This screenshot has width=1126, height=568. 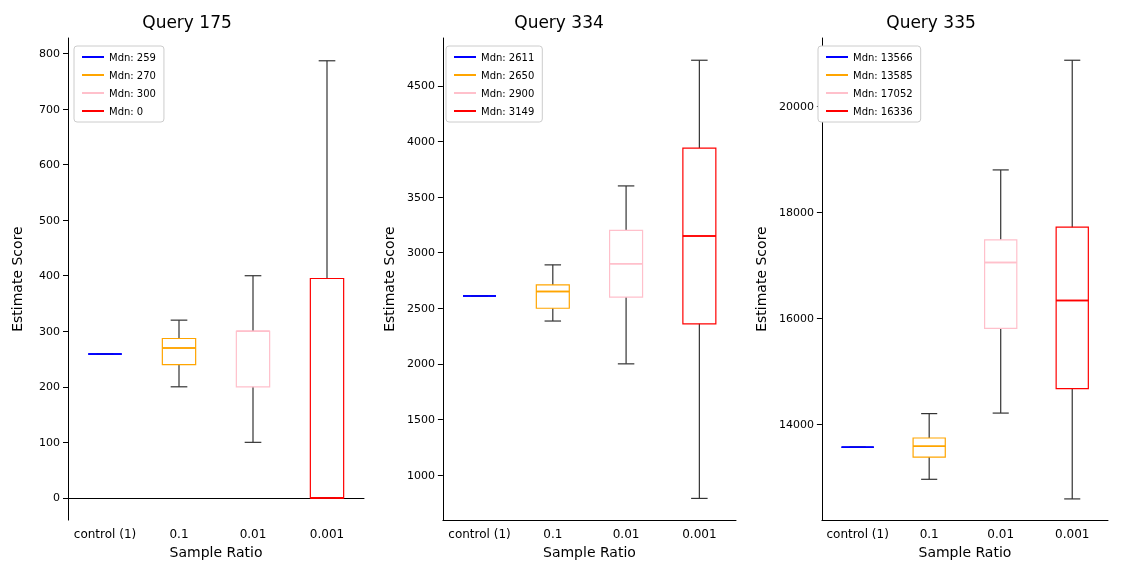 What do you see at coordinates (420, 475) in the screenshot?
I see `y-tick-label: 1000` at bounding box center [420, 475].